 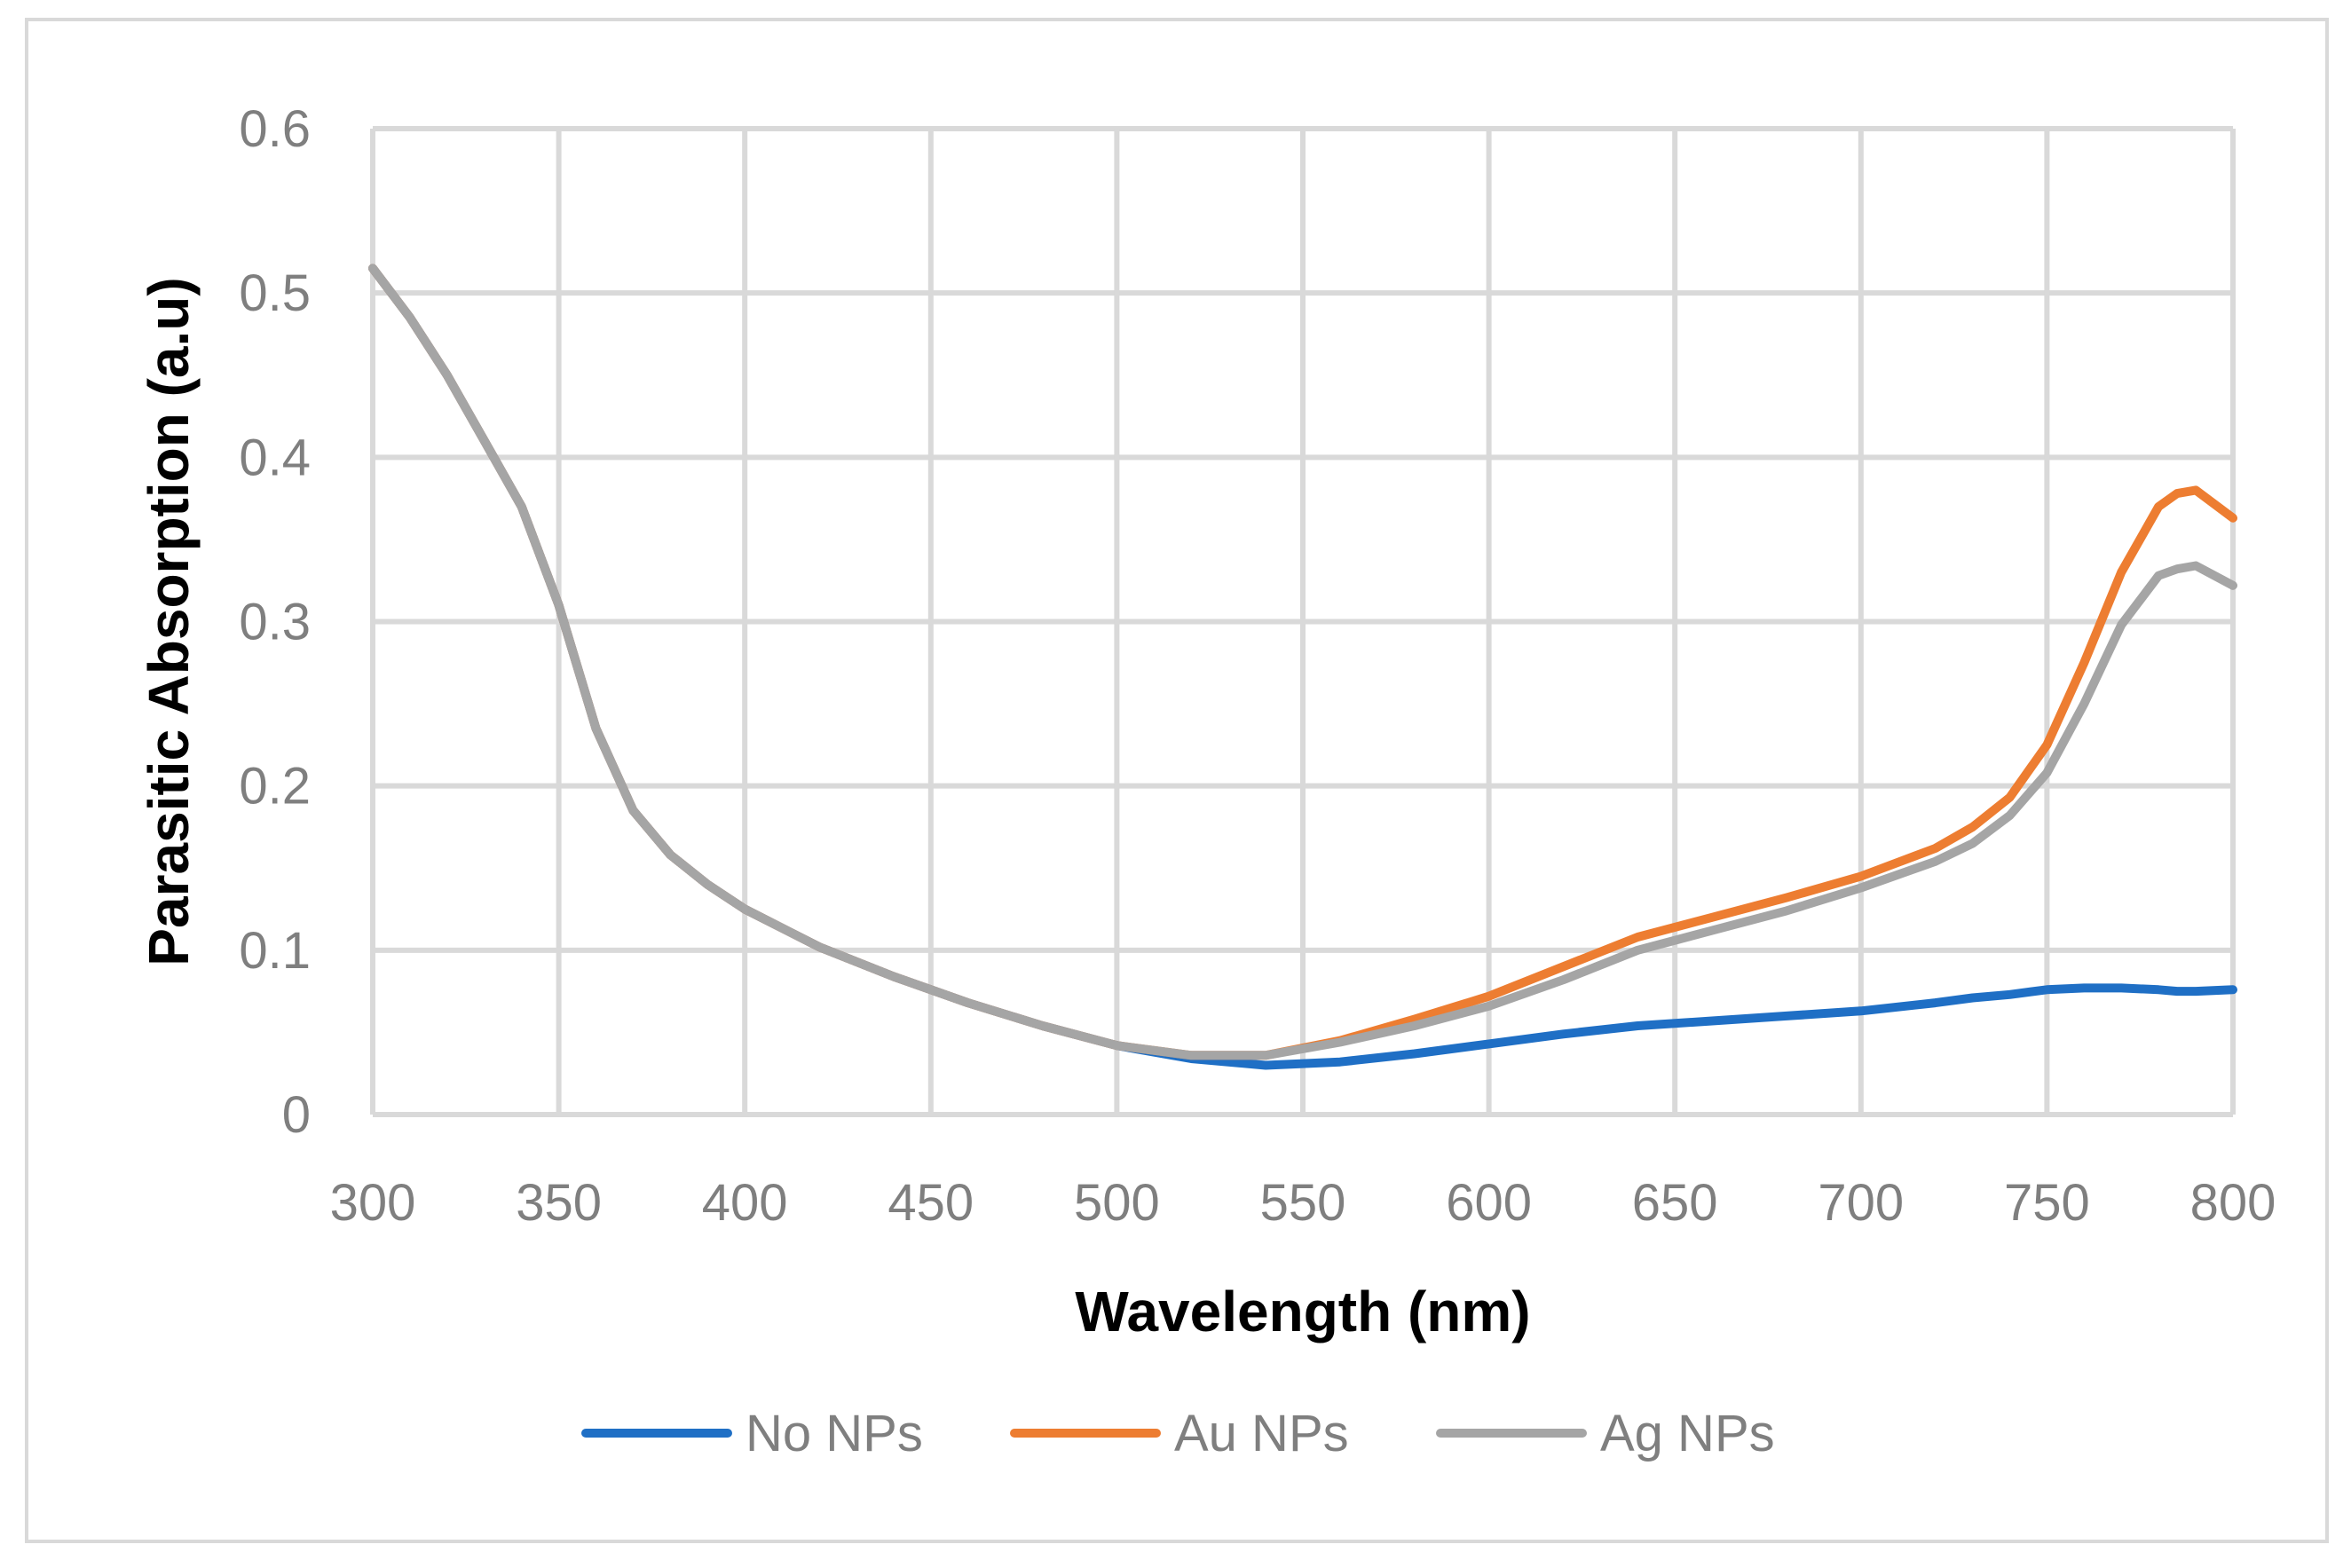 I want to click on x-tick-label: 650, so click(x=1675, y=1203).